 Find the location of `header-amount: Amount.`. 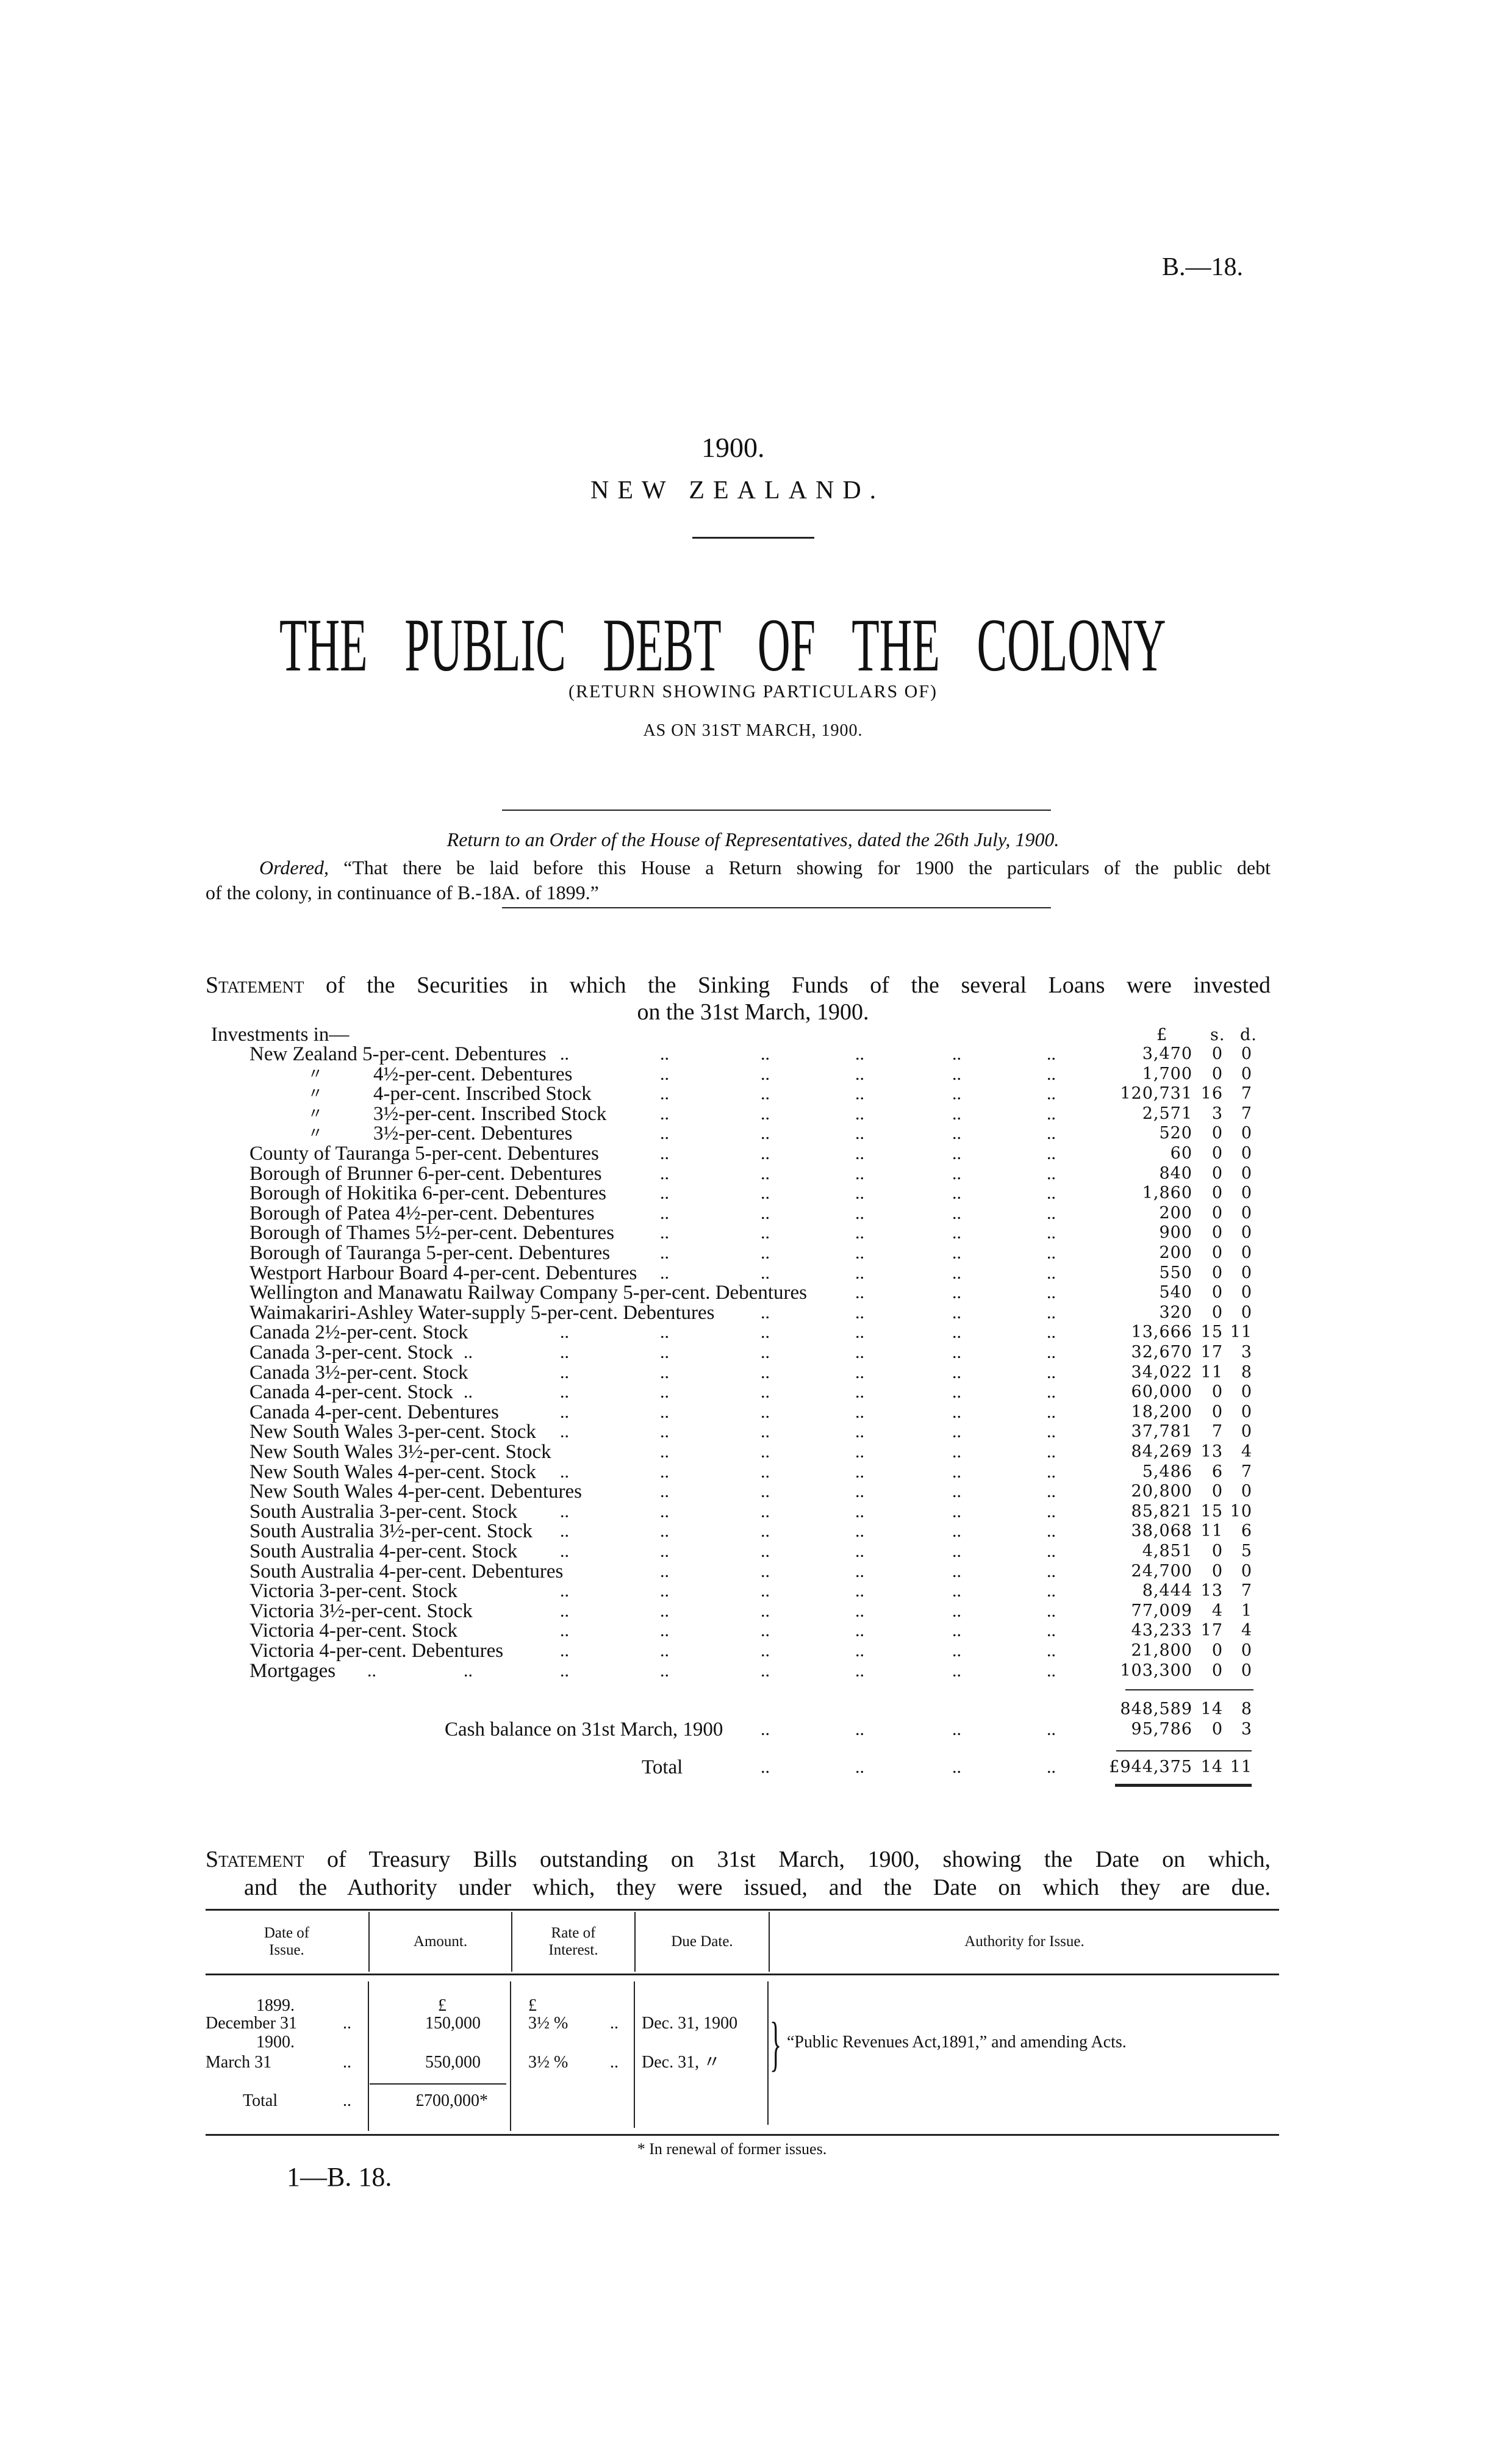

header-amount: Amount. is located at coordinates (441, 1941).